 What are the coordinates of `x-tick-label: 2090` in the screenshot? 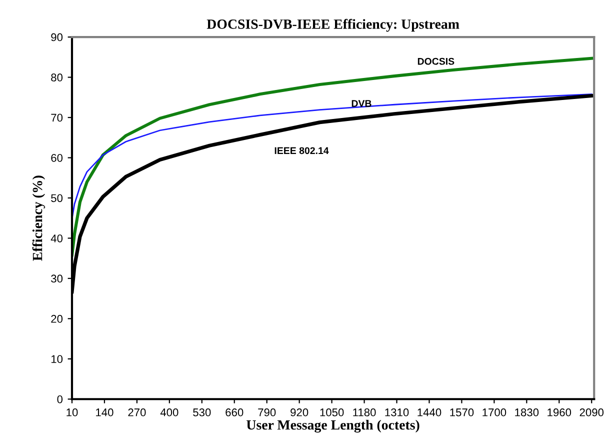 It's located at (592, 412).